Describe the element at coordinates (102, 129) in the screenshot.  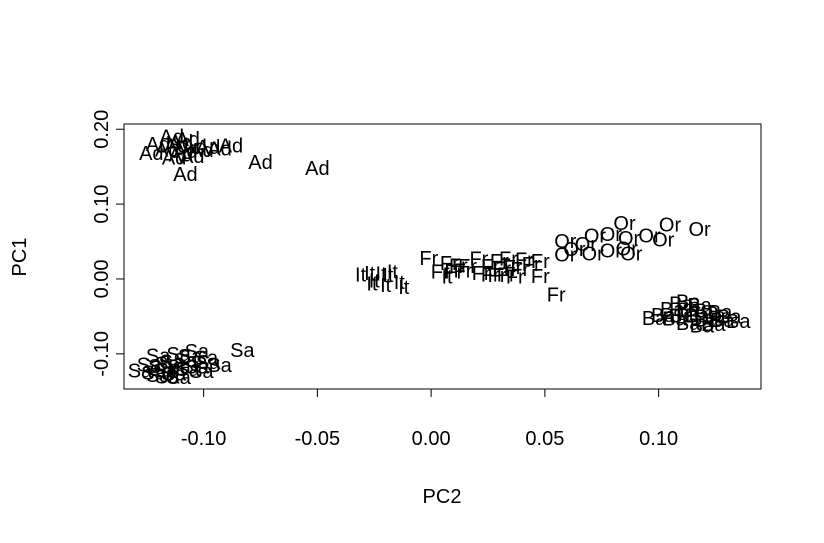
I see `y-tick-label: 0.20` at that location.